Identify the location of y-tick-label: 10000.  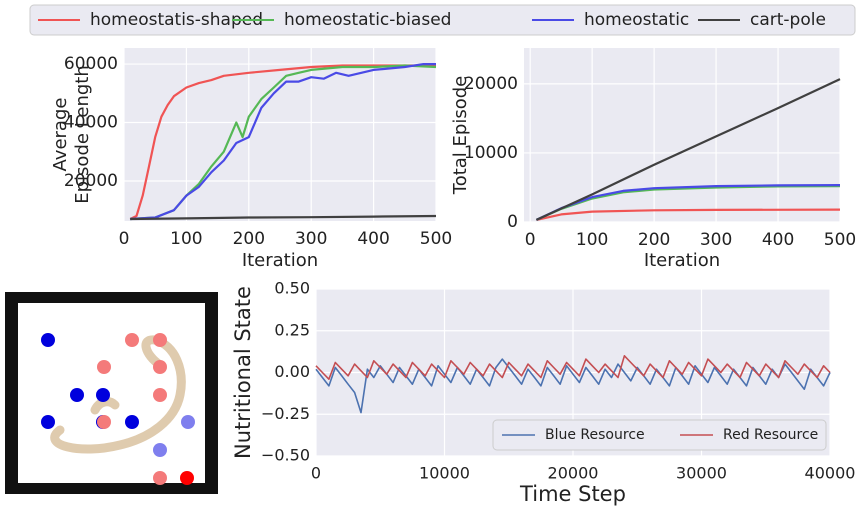
(491, 153).